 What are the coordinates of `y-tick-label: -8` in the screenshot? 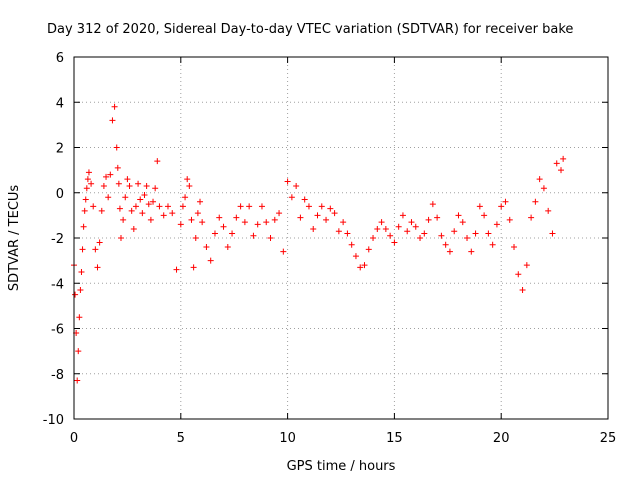 It's located at (57, 375).